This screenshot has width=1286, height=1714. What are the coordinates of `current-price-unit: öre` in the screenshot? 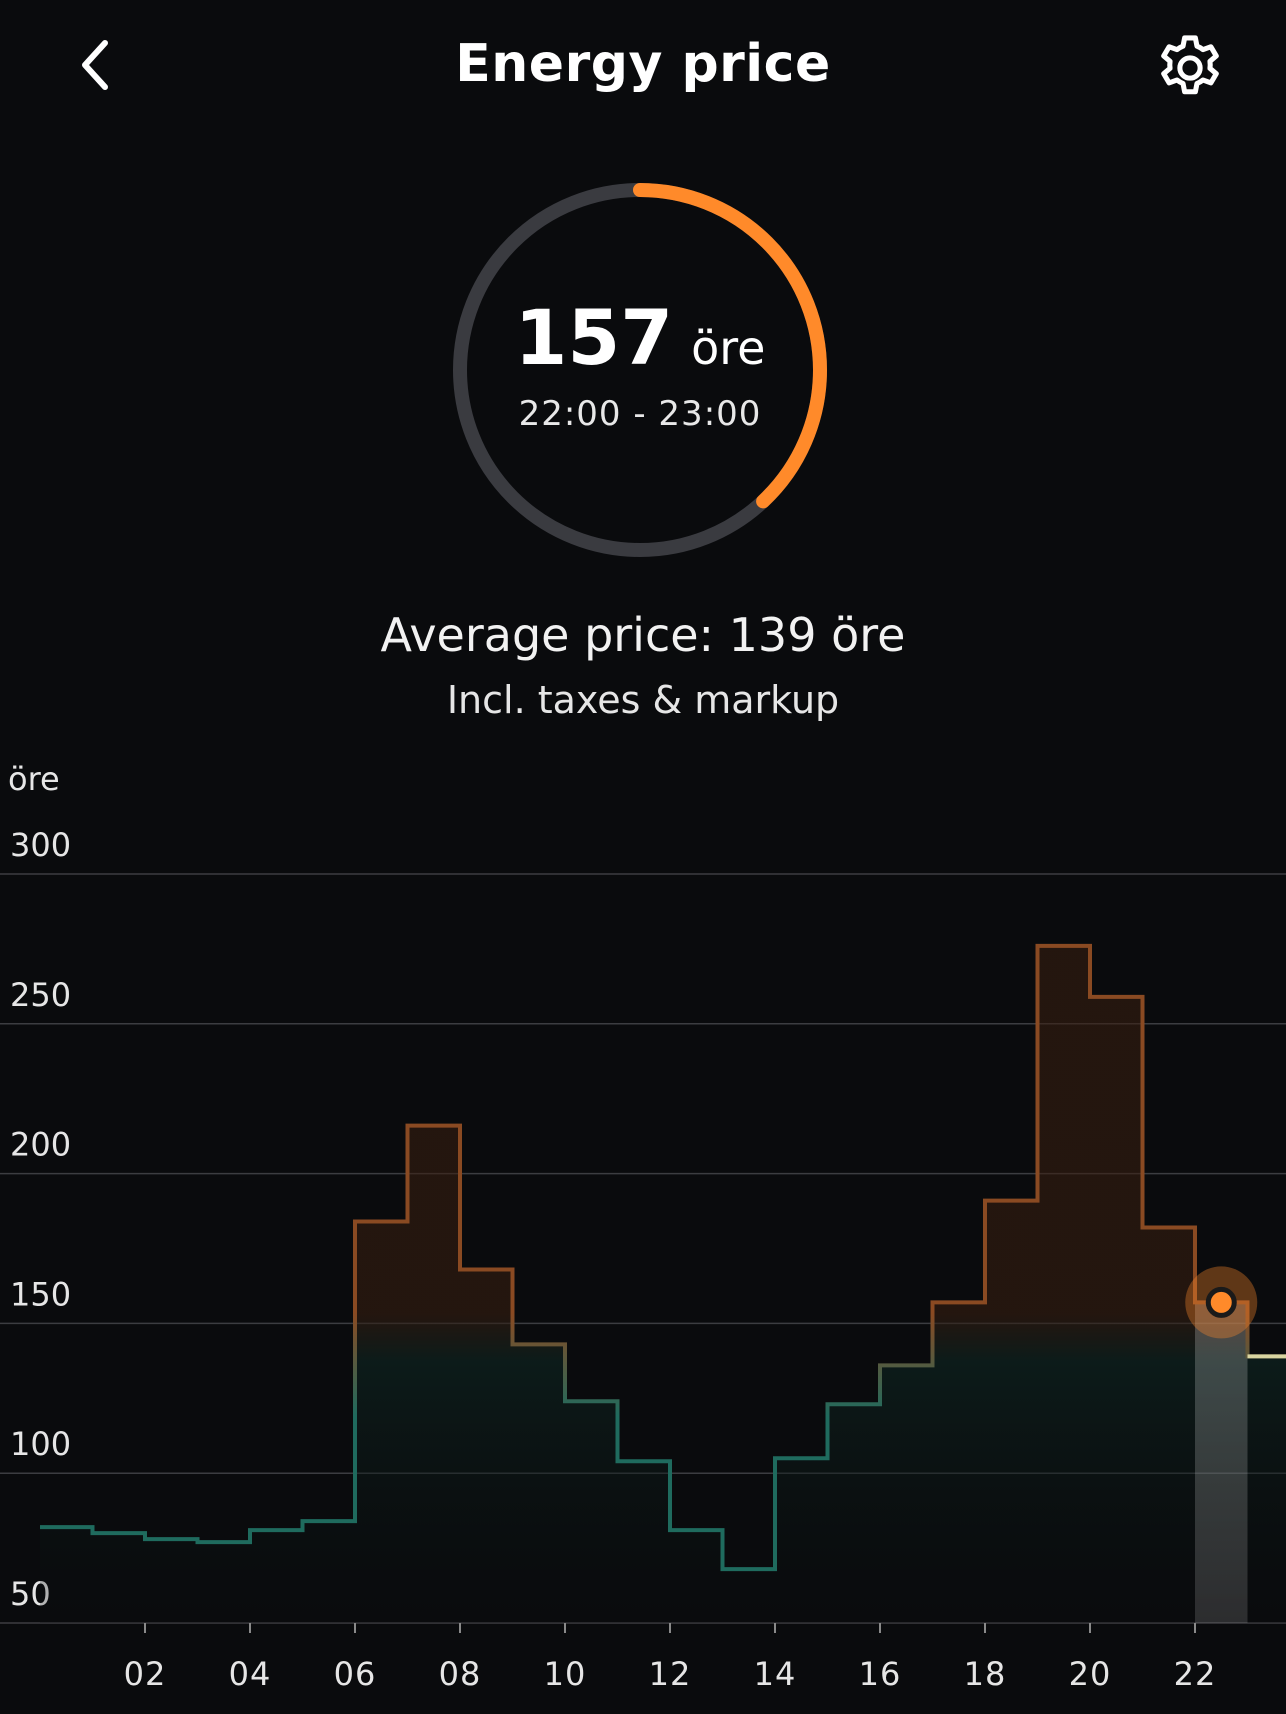 It's located at (728, 348).